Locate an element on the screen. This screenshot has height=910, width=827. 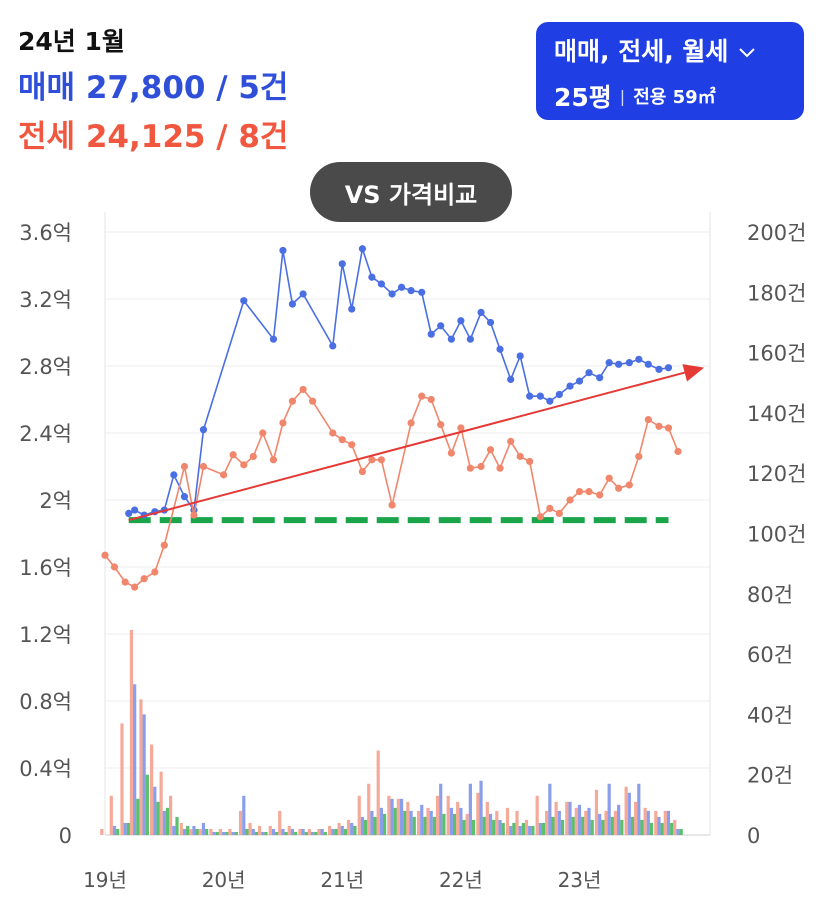
sale-summary: 매매 27,800 / 5건 is located at coordinates (153, 88).